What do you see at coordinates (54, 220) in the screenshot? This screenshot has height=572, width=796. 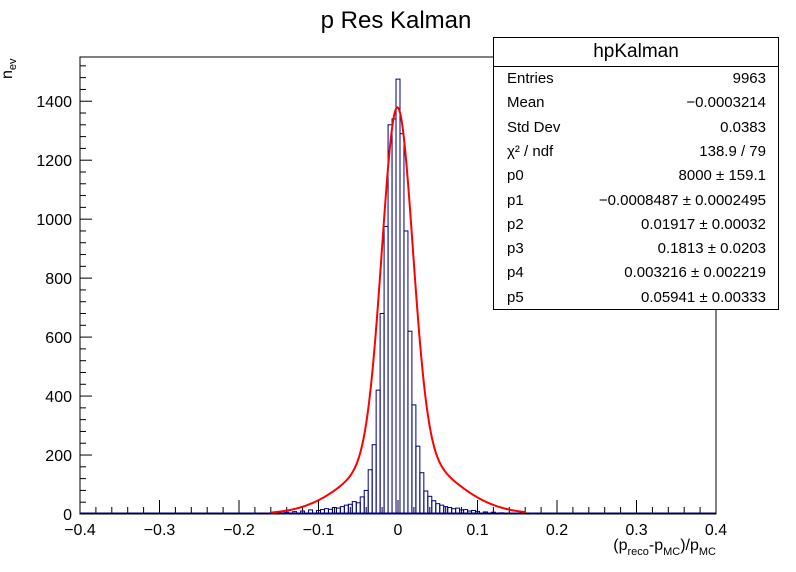 I see `y-tick-label: 1000` at bounding box center [54, 220].